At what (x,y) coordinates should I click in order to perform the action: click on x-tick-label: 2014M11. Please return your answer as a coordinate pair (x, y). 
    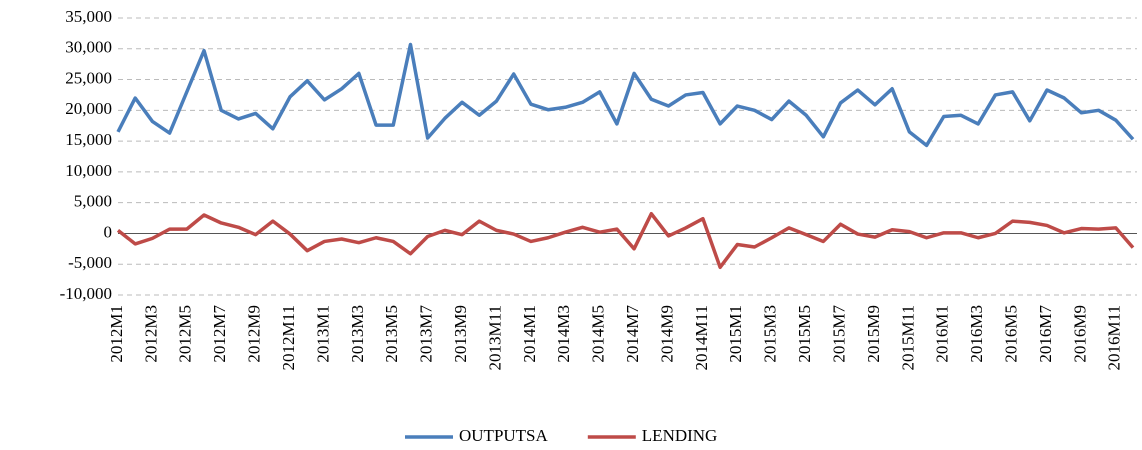
    Looking at the image, I should click on (701, 338).